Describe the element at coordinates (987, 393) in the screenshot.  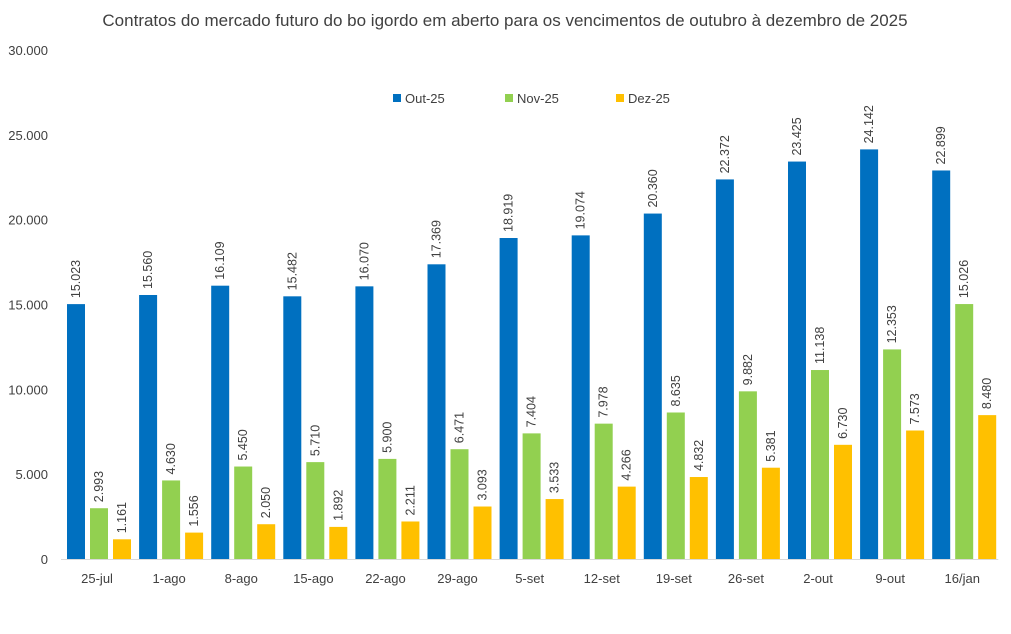
I see `data-label: 8.480` at that location.